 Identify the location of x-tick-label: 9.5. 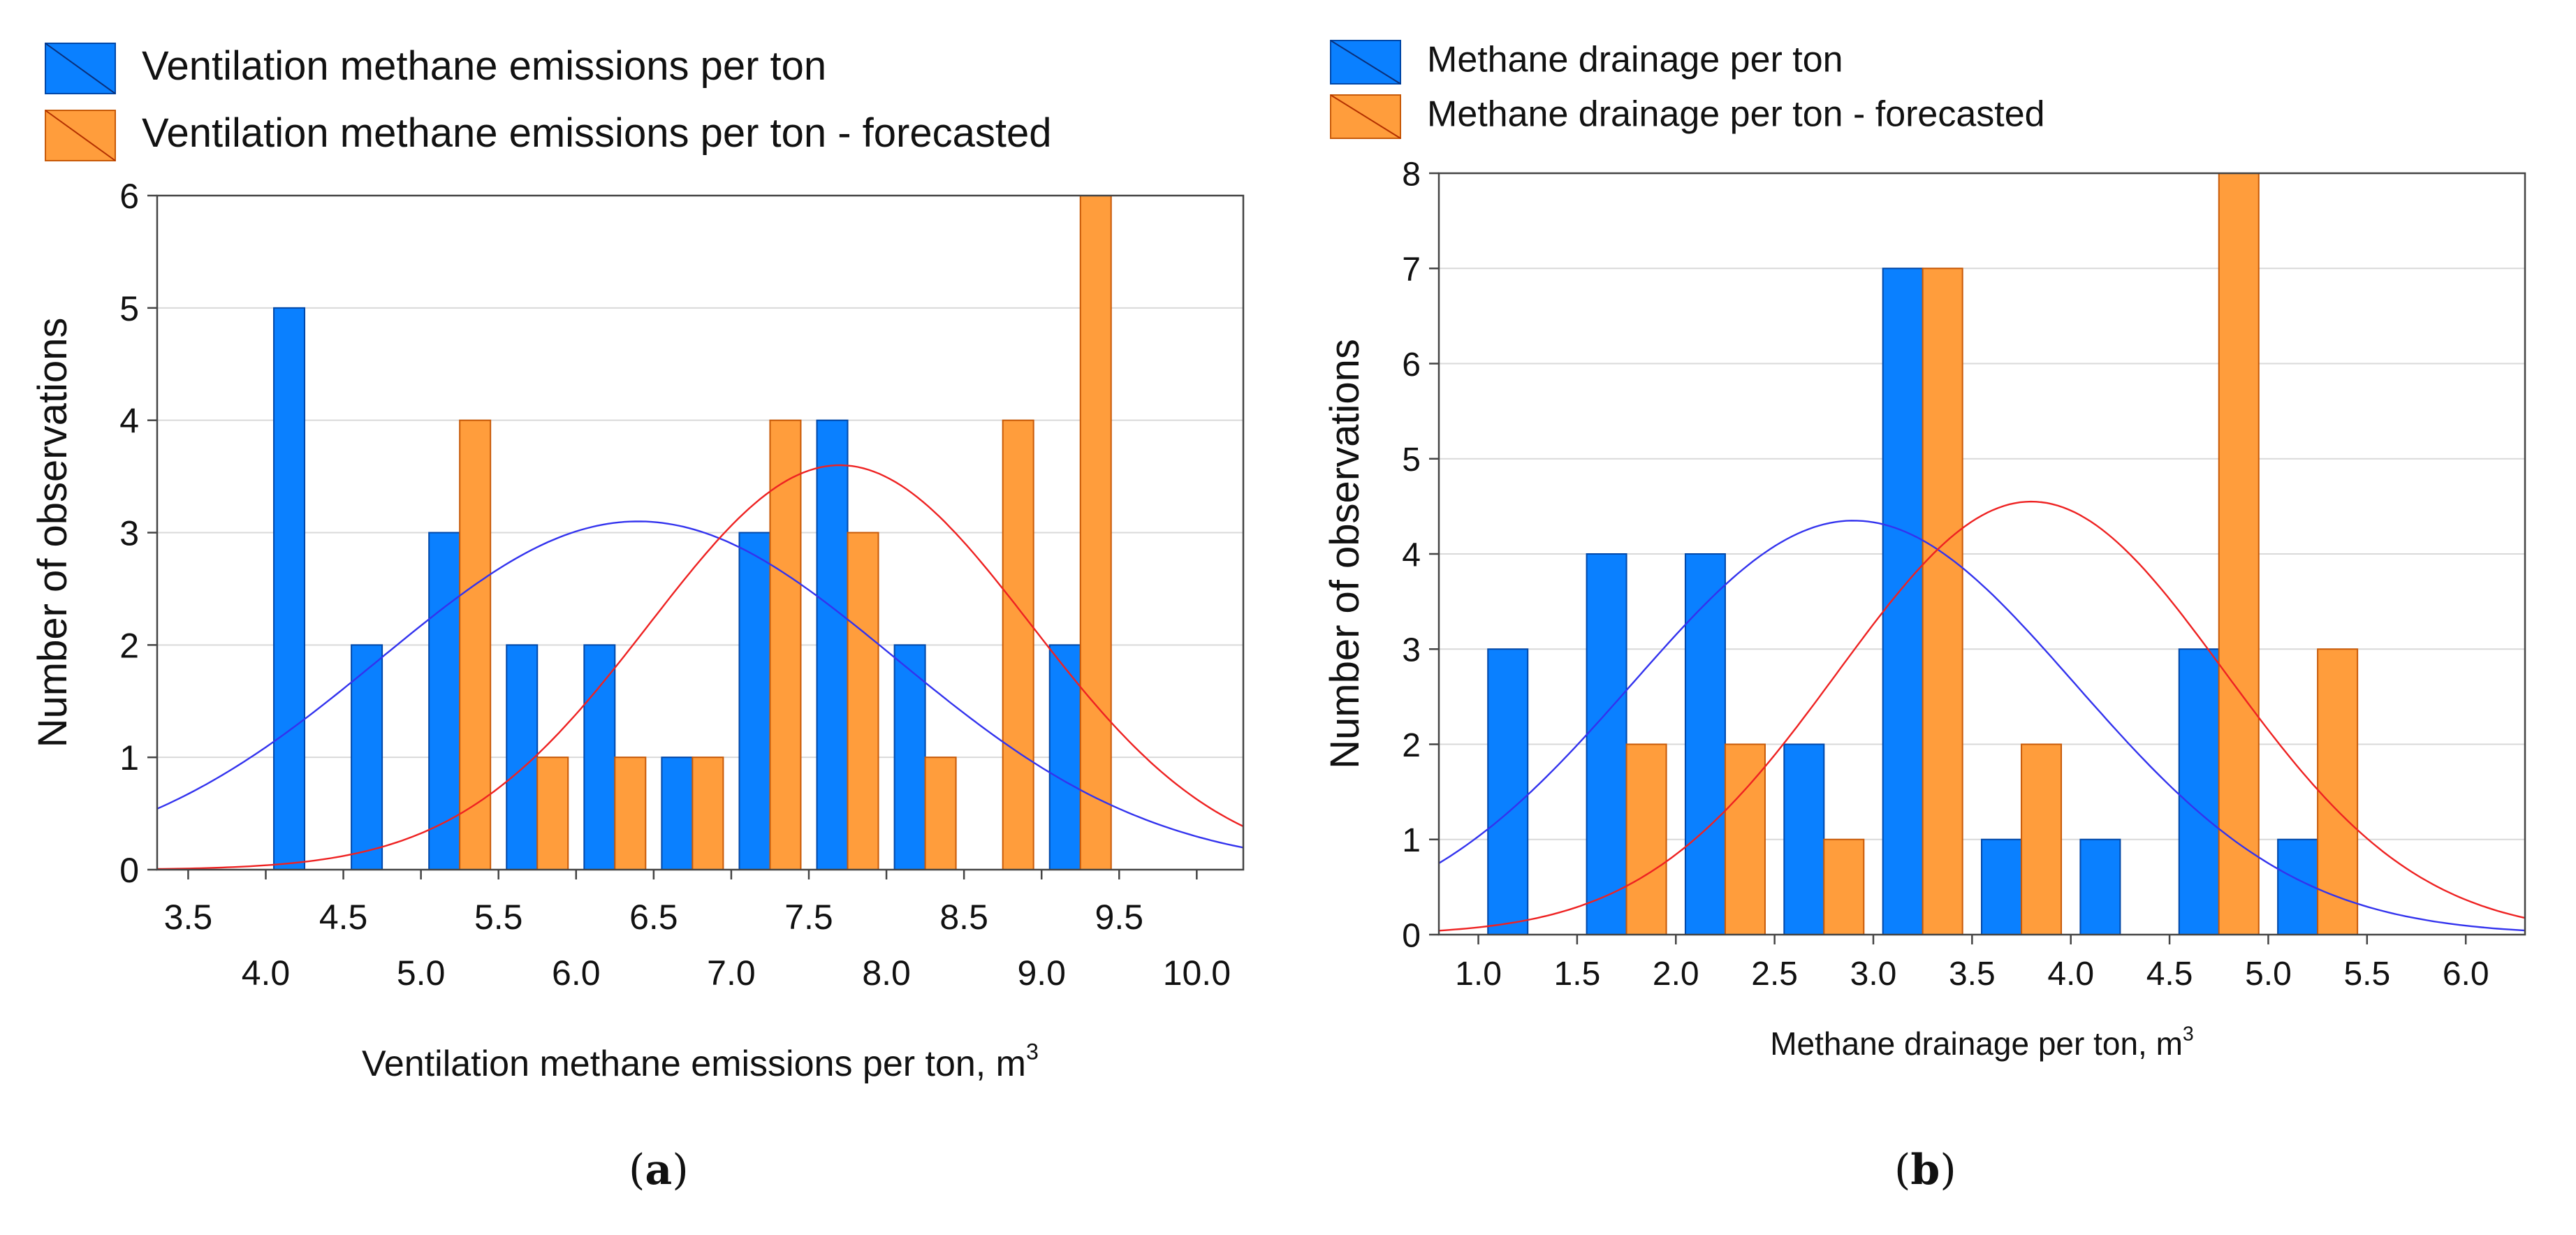
(1119, 917).